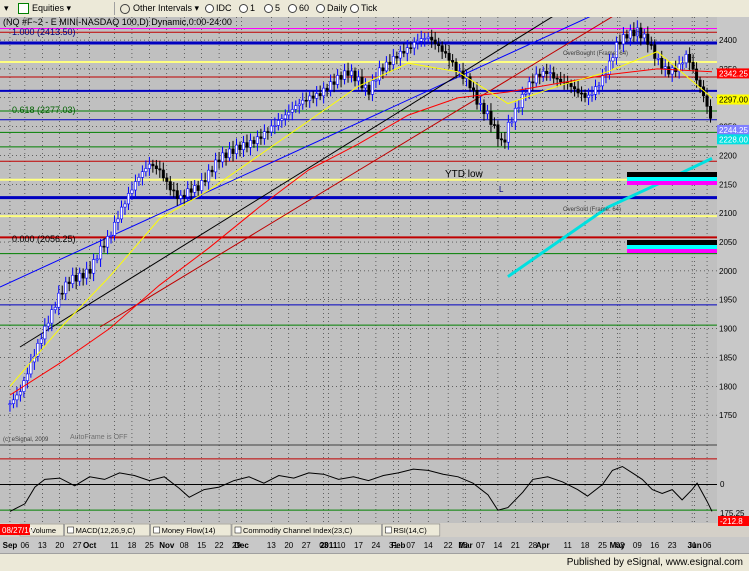 The image size is (749, 571). Describe the element at coordinates (44, 239) in the screenshot. I see `fib-label-0000: 0.000 (2056.25)` at that location.